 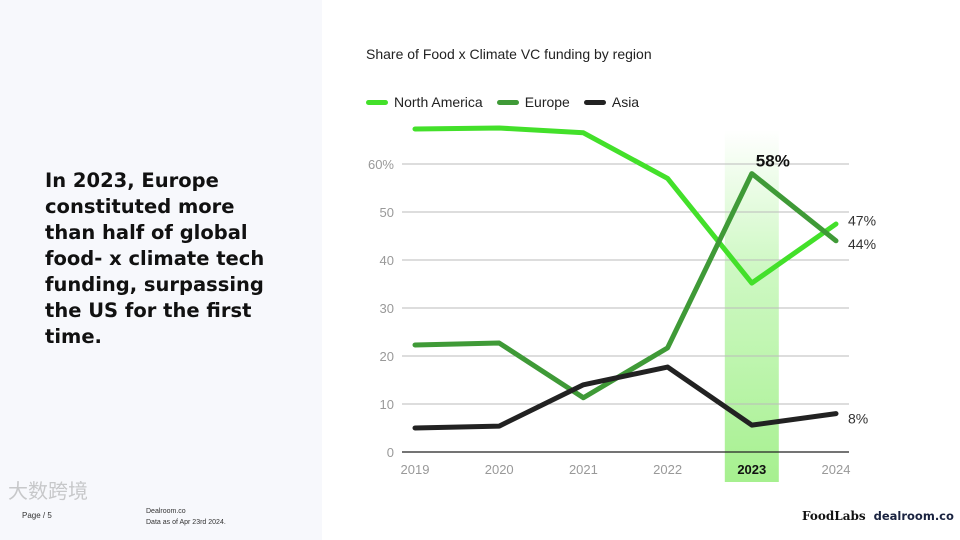 I want to click on y-tick-label: 40, so click(x=387, y=260).